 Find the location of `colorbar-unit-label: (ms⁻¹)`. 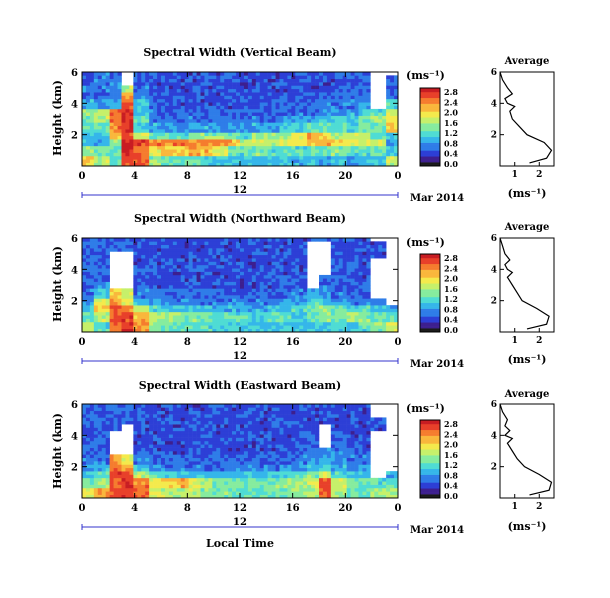

colorbar-unit-label: (ms⁻¹) is located at coordinates (425, 242).